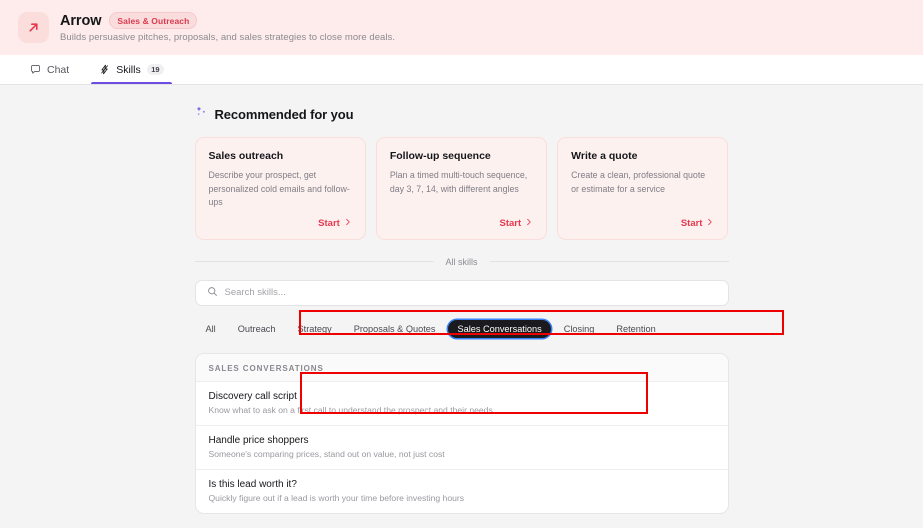  I want to click on skill-name: Discovery call script, so click(252, 396).